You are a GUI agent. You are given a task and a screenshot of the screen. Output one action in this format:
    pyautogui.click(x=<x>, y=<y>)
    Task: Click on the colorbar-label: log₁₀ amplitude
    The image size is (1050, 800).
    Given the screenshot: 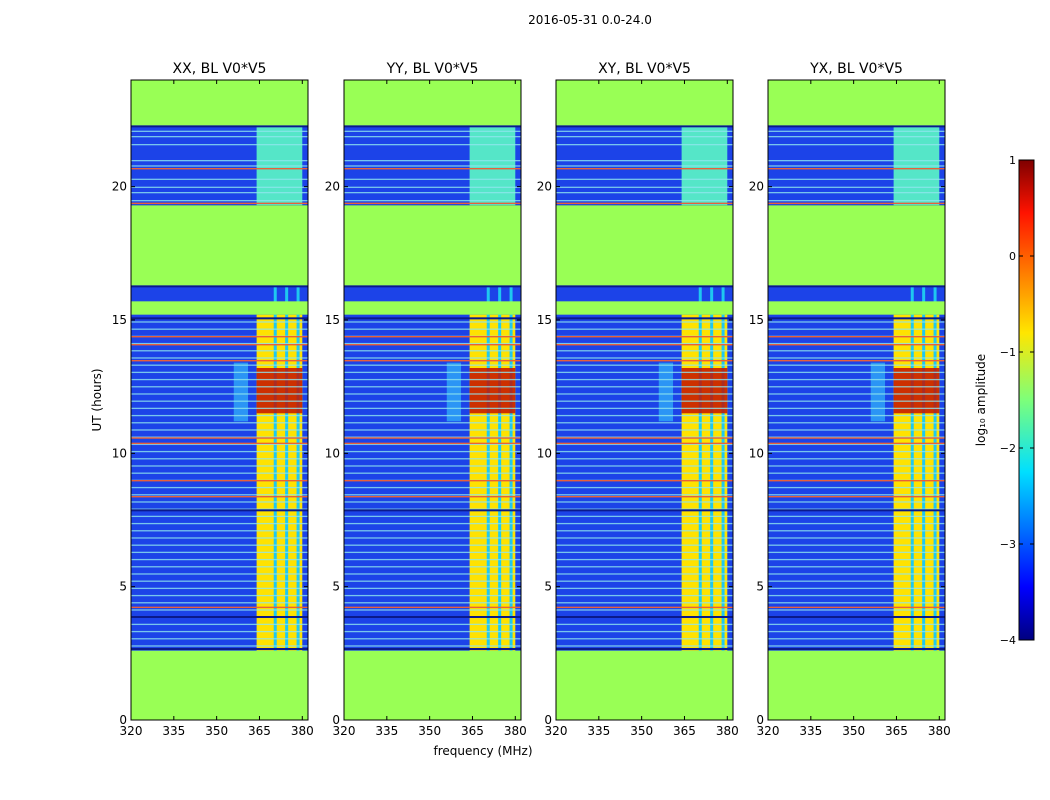 What is the action you would take?
    pyautogui.click(x=981, y=400)
    